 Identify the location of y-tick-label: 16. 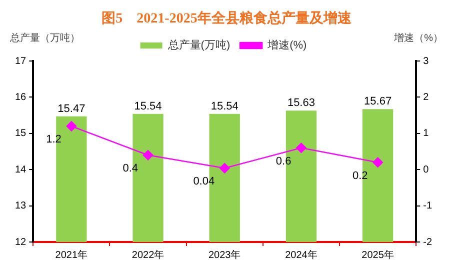
(21, 97).